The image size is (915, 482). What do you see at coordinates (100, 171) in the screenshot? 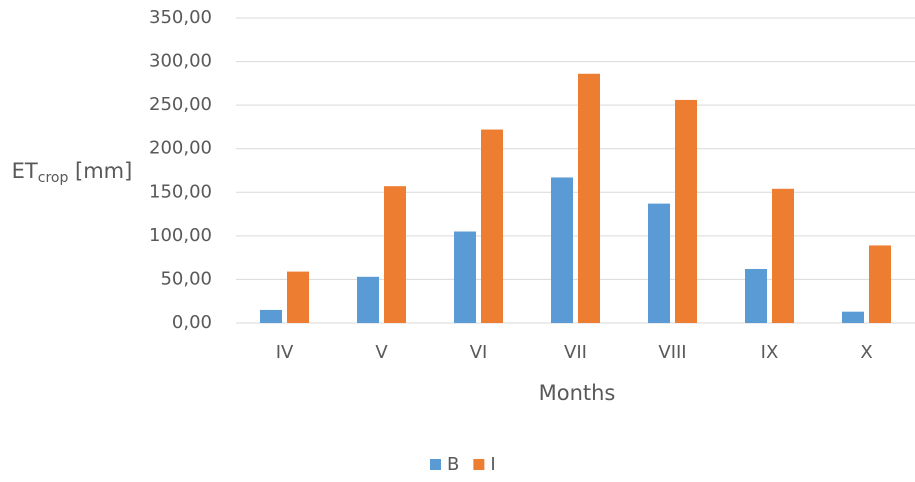
I see `y-axis-title-suffix: [mm]` at bounding box center [100, 171].